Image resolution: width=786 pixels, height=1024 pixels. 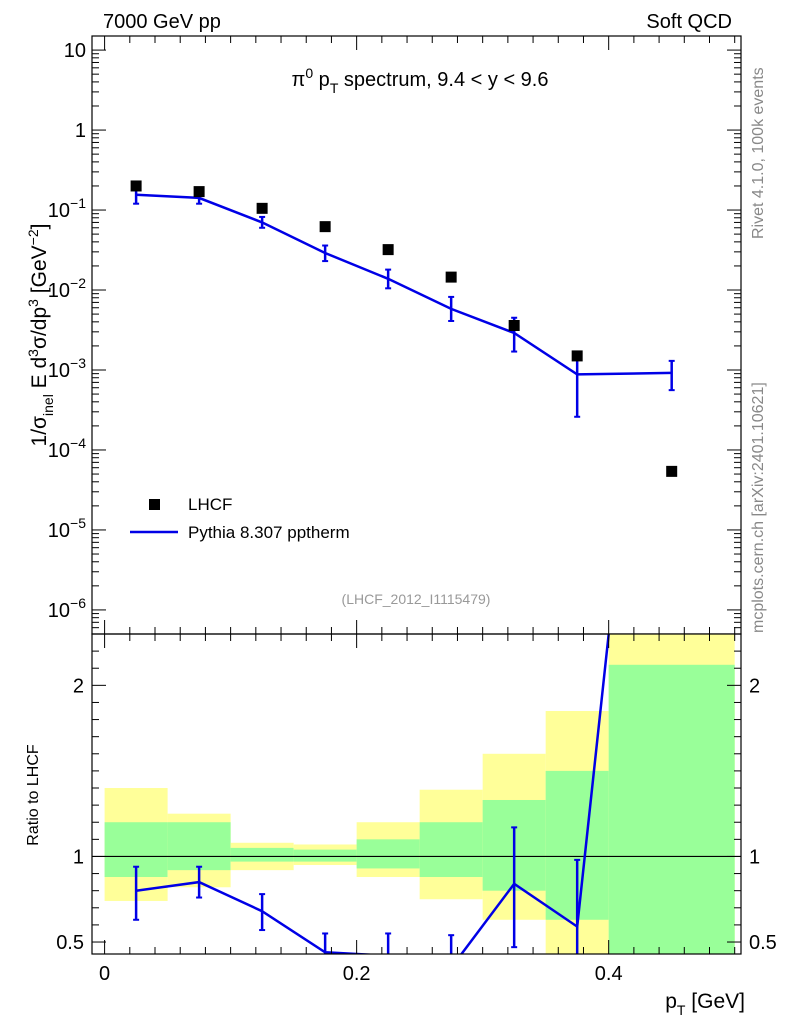 I want to click on ratio-y-tick-label-right: 1, so click(x=754, y=857).